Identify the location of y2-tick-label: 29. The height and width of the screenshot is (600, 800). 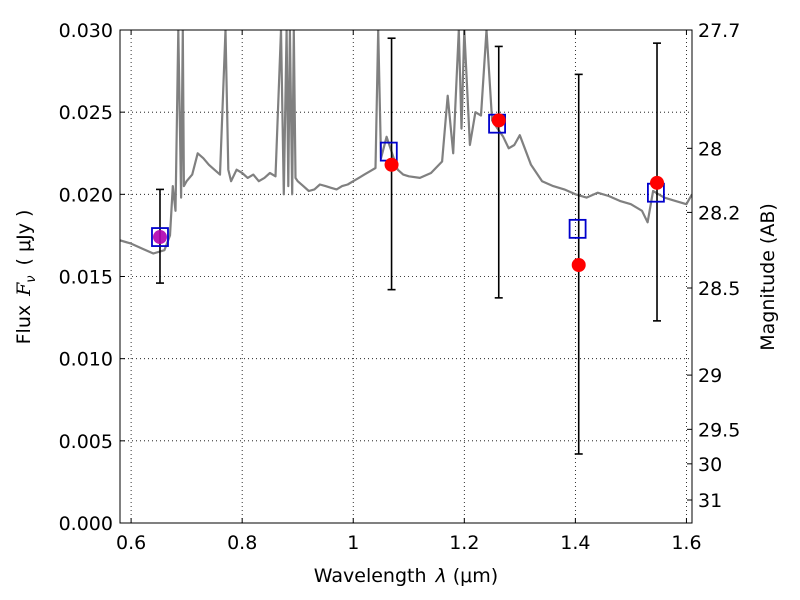
(710, 376).